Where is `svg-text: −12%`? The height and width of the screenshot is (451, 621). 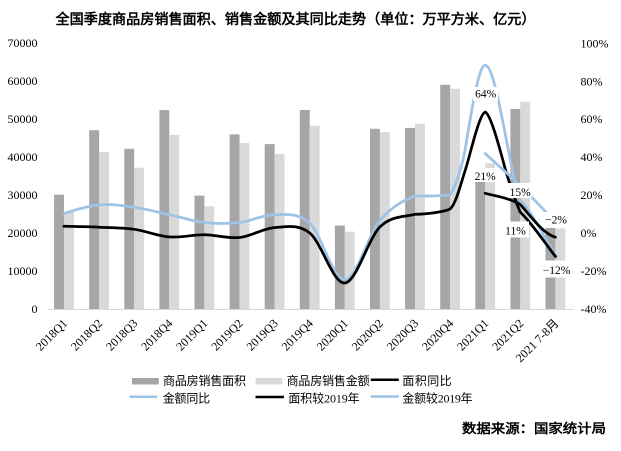 svg-text: −12% is located at coordinates (557, 271).